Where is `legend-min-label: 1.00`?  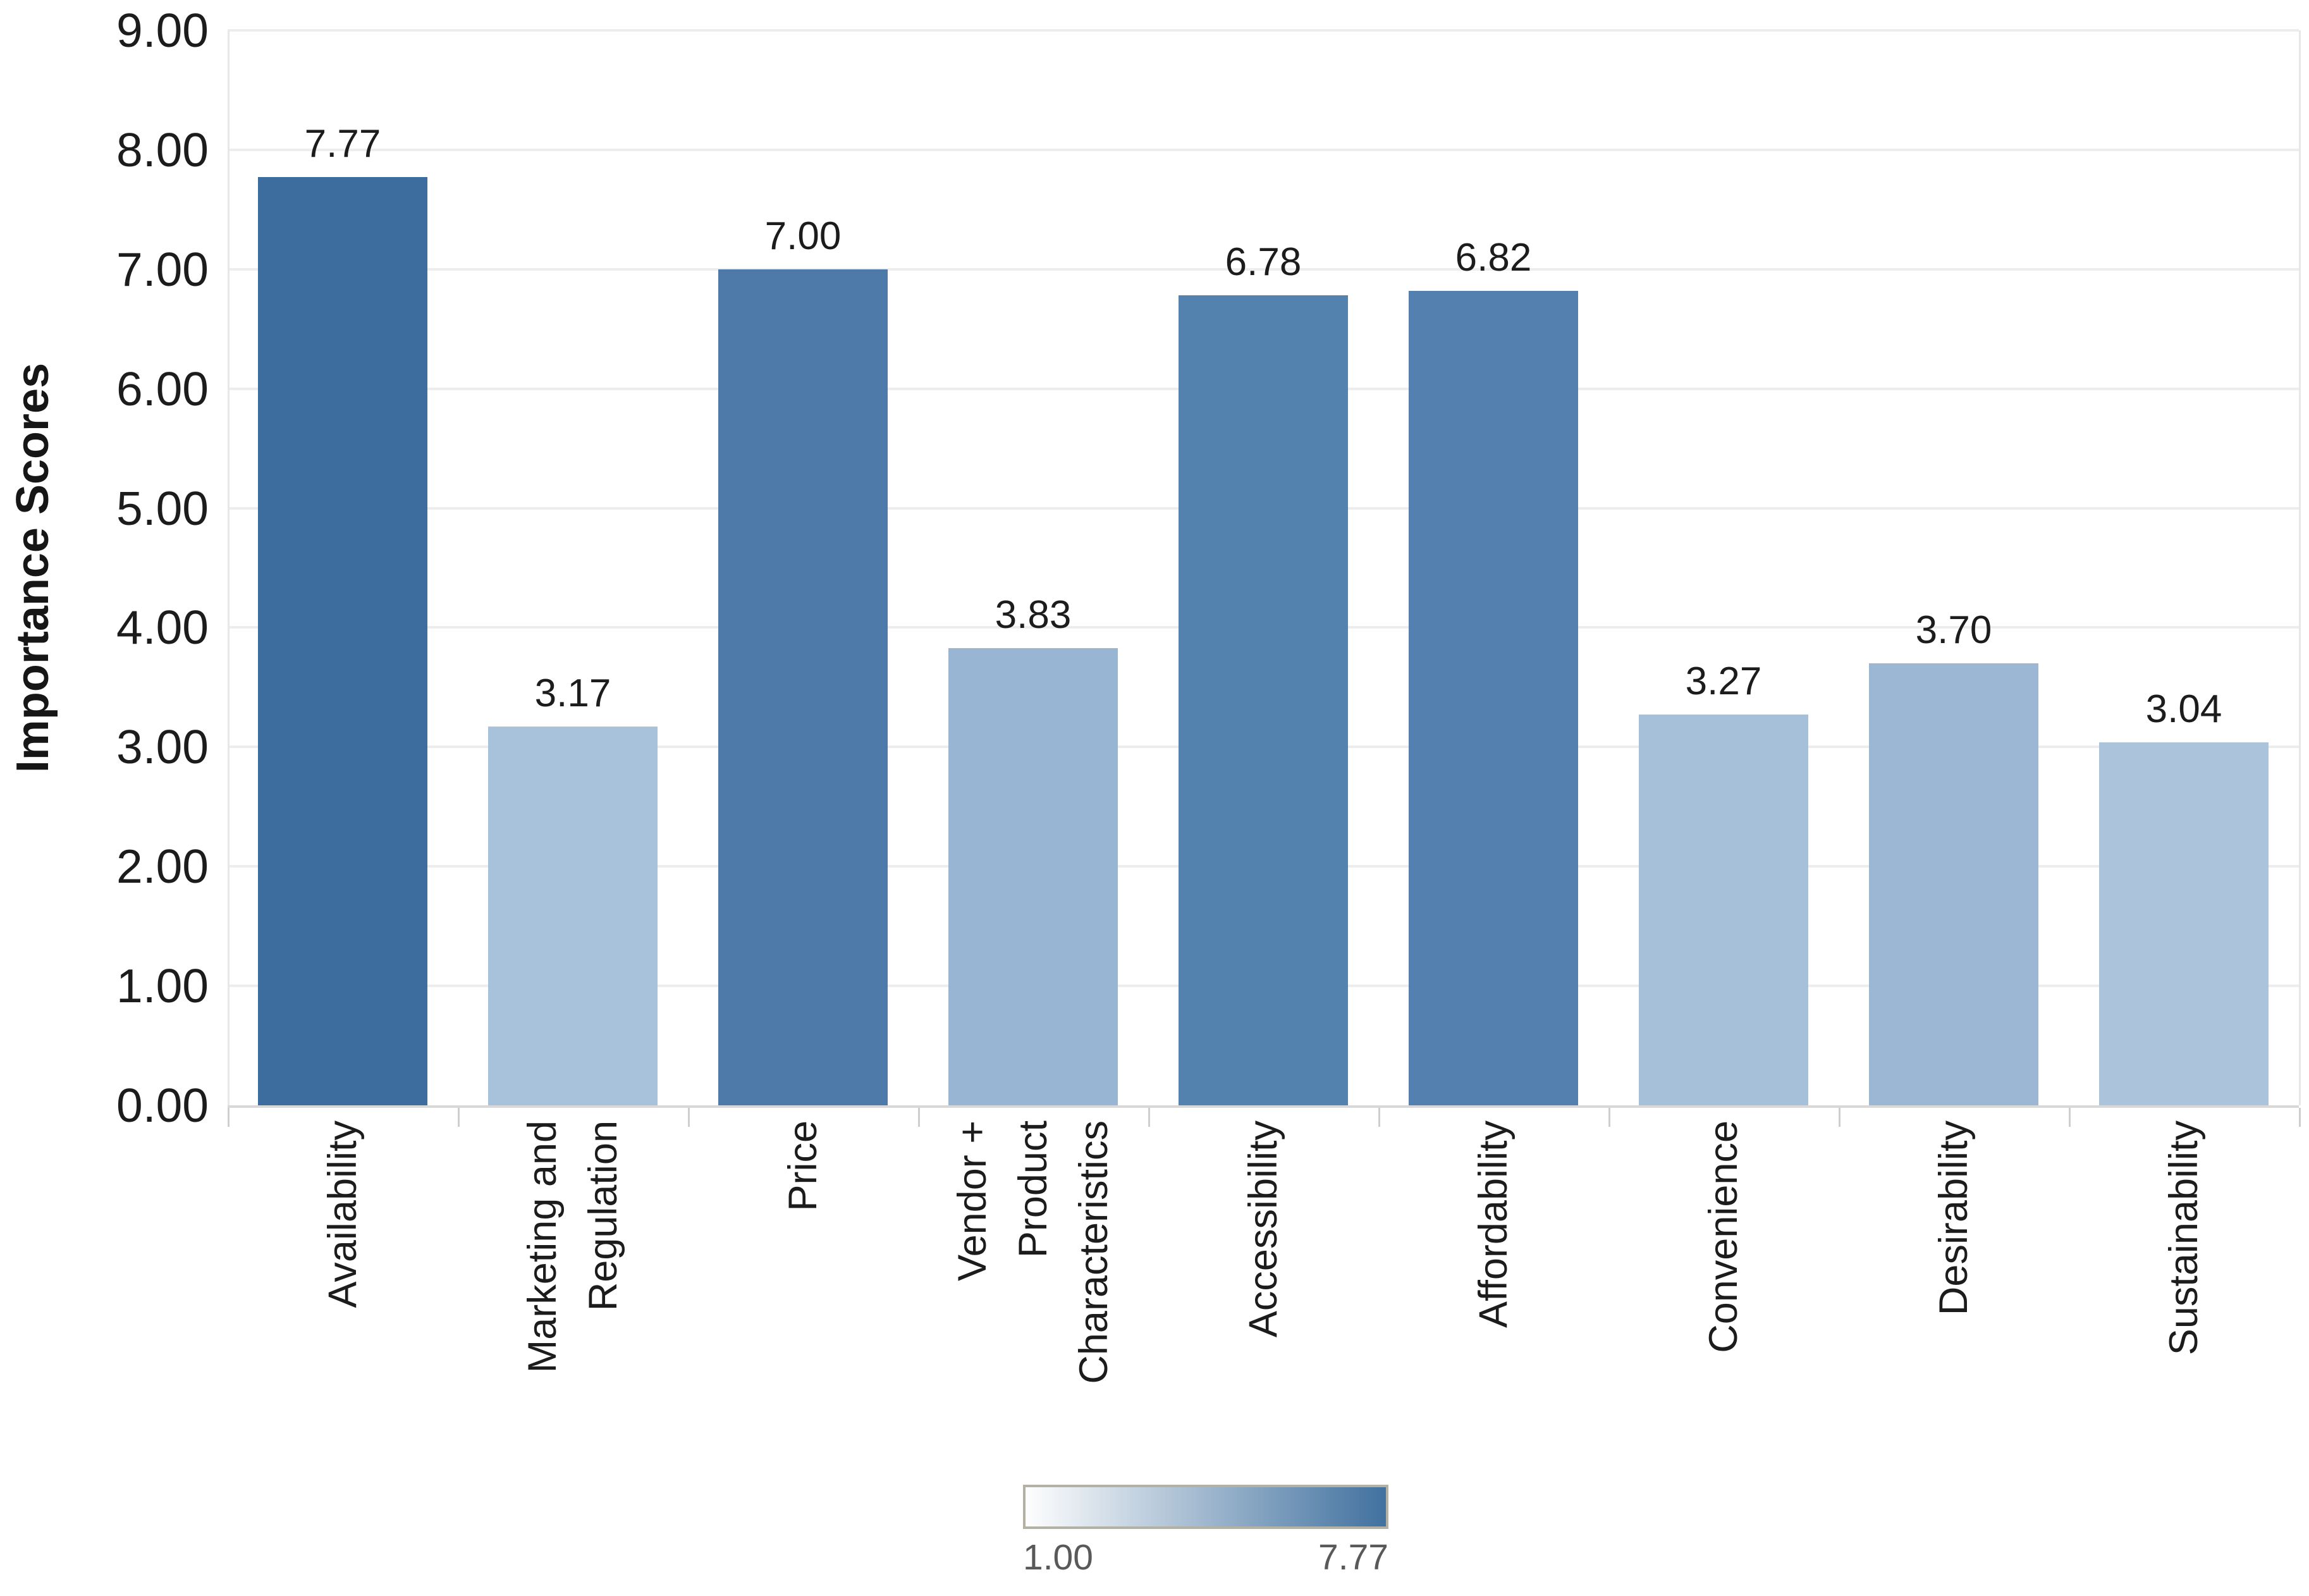
legend-min-label: 1.00 is located at coordinates (1058, 1558).